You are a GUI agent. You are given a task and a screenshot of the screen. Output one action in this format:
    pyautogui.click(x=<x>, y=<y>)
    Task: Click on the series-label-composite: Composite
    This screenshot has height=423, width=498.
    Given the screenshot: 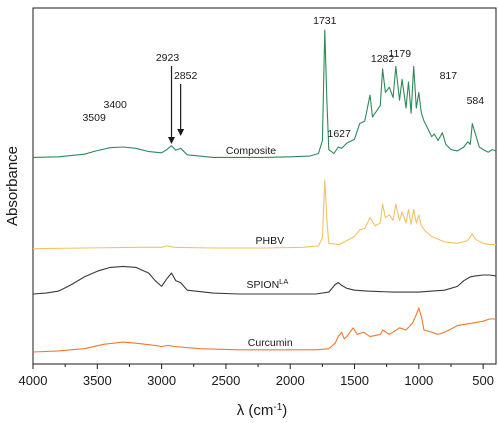 What is the action you would take?
    pyautogui.click(x=251, y=151)
    